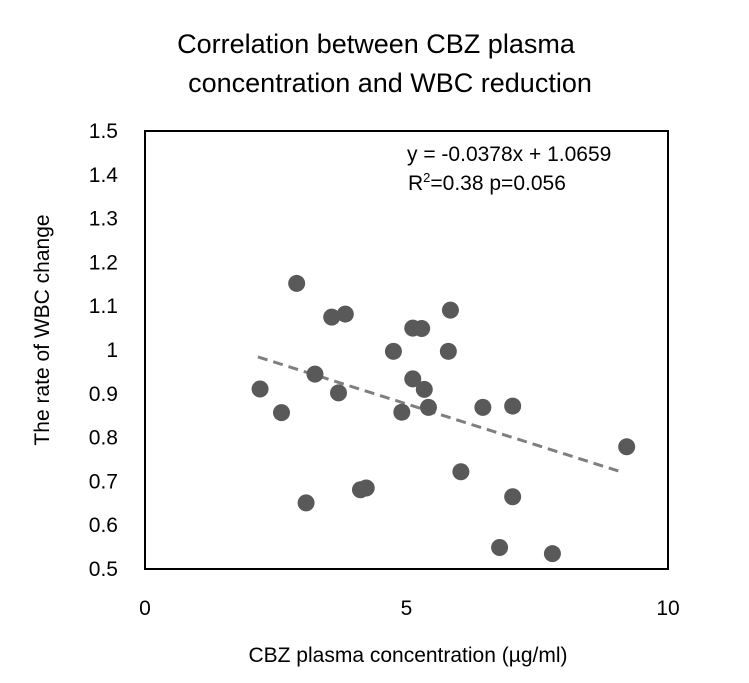 This screenshot has height=683, width=749. What do you see at coordinates (376, 44) in the screenshot?
I see `chart-title-line-1: Correlation between CBZ plasma` at bounding box center [376, 44].